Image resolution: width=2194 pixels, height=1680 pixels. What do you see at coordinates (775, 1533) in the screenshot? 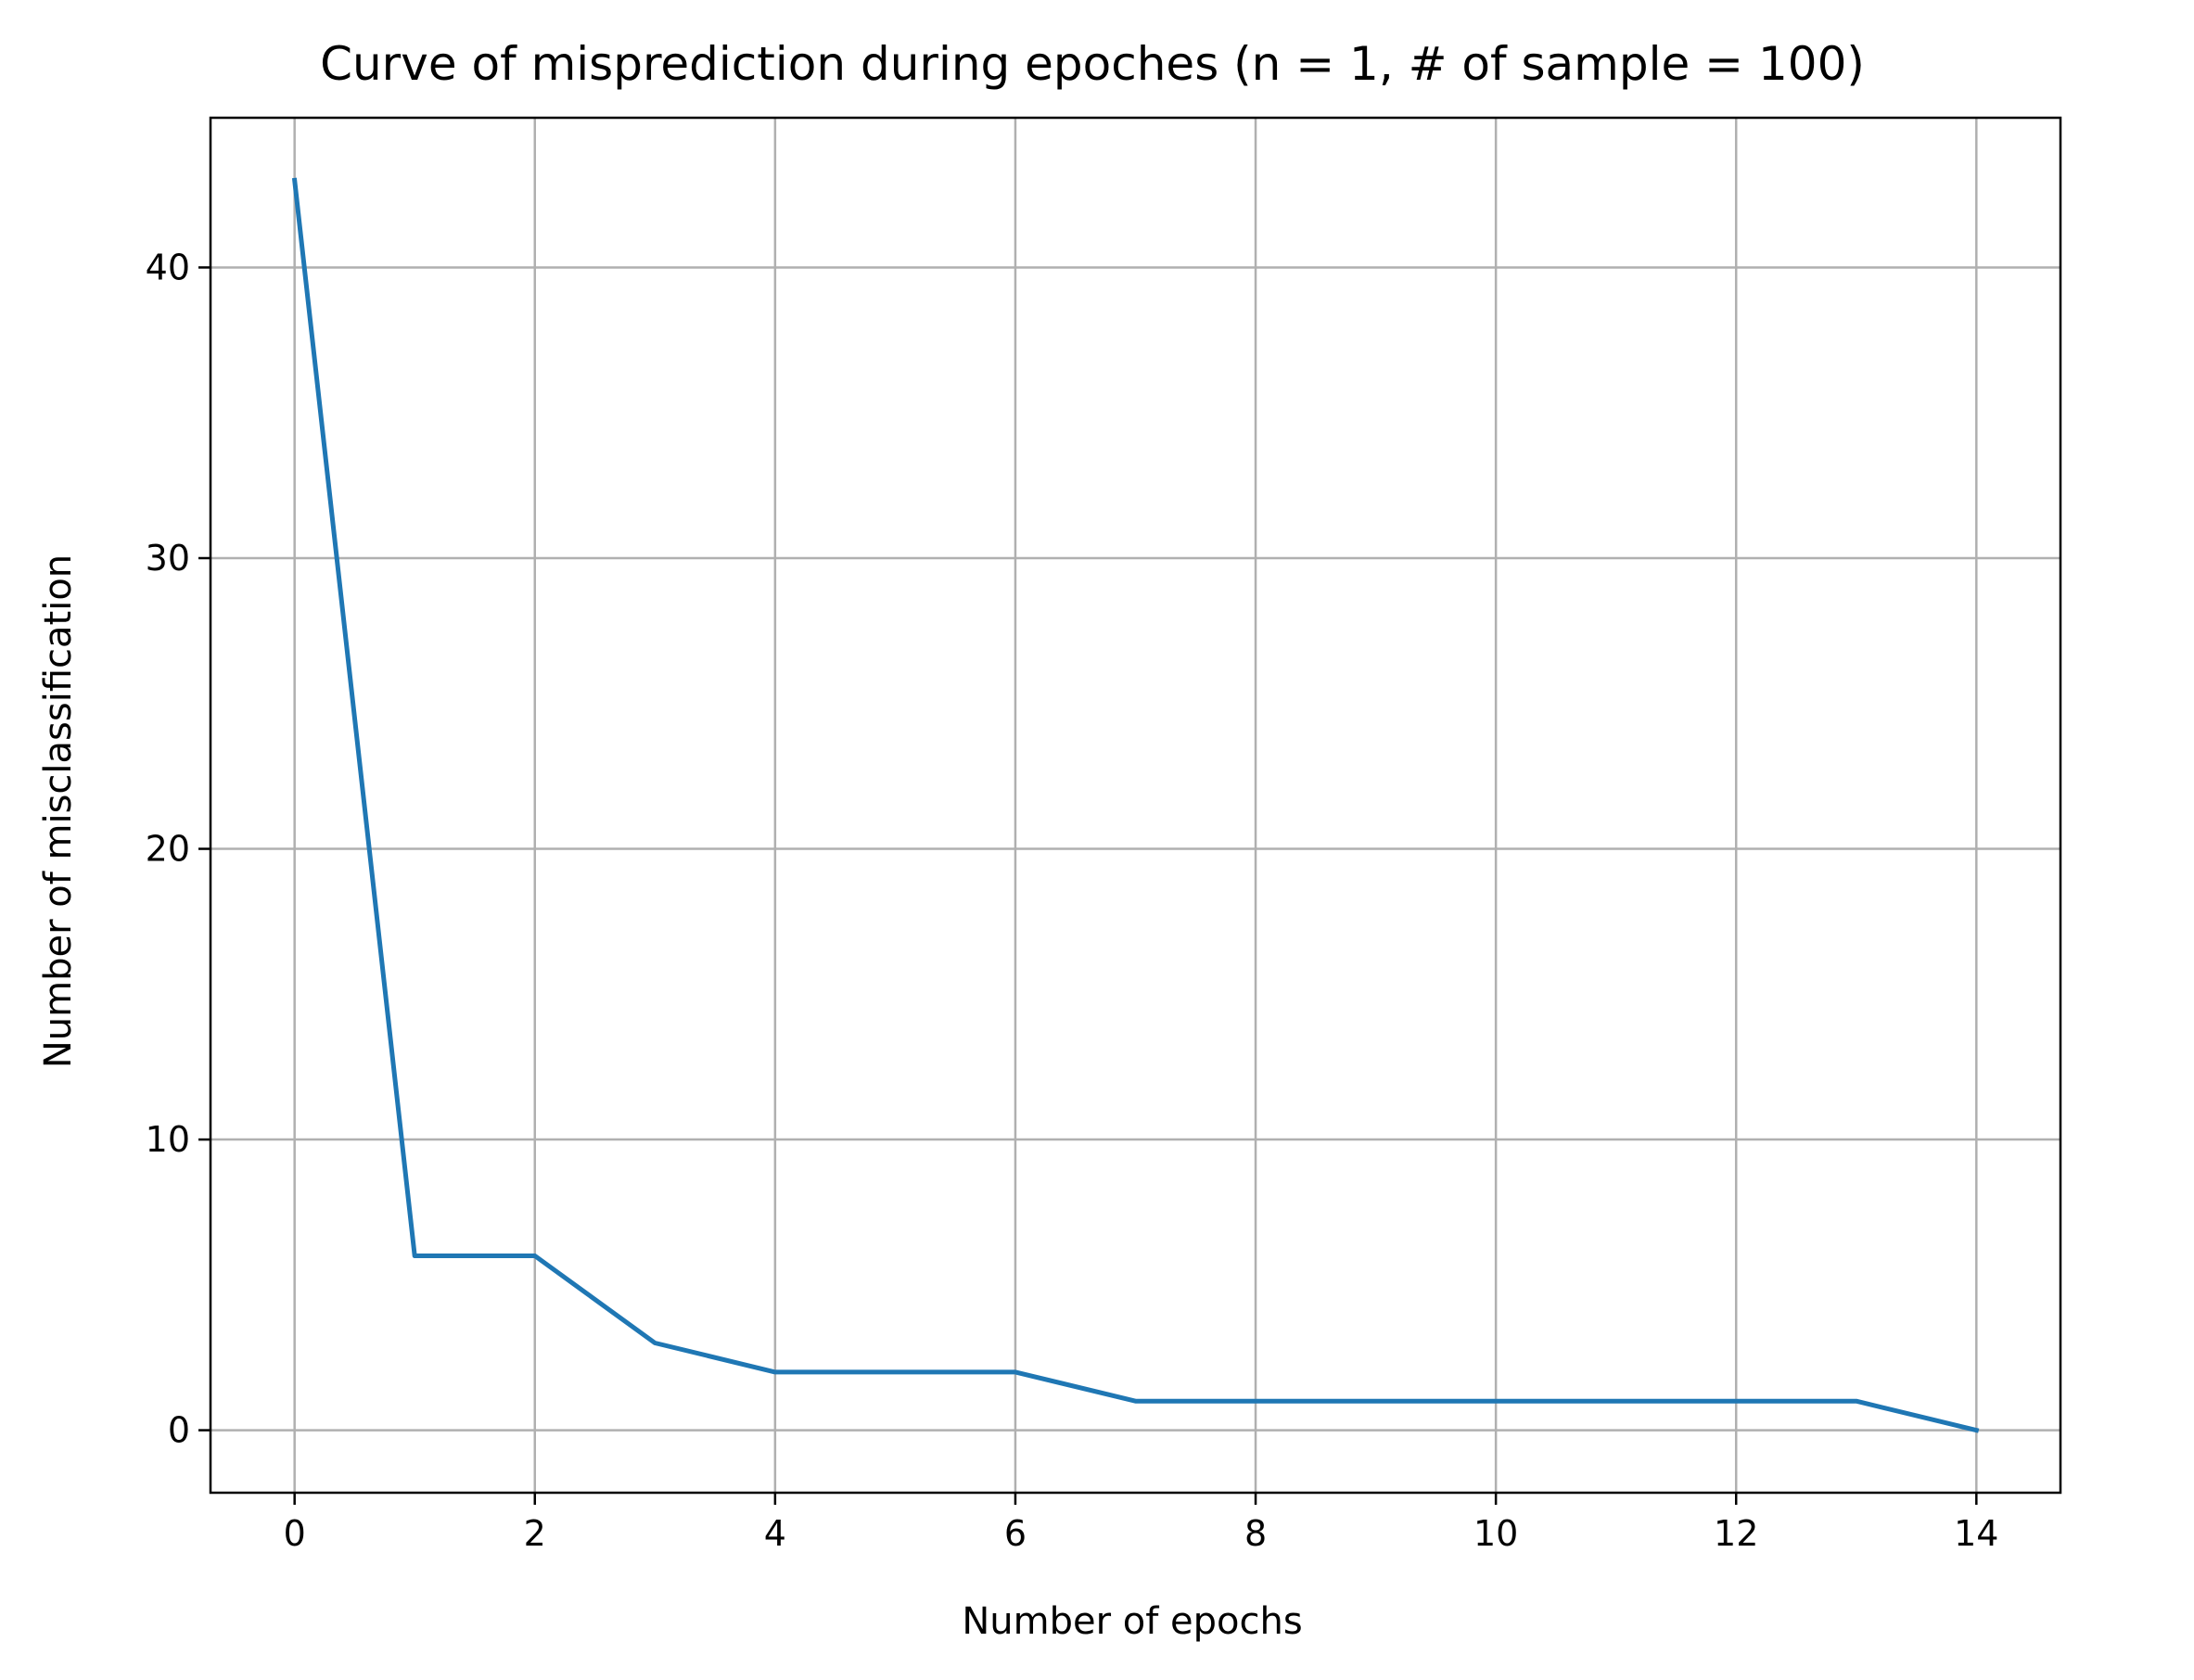
I see `x-tick-label: 4` at bounding box center [775, 1533].